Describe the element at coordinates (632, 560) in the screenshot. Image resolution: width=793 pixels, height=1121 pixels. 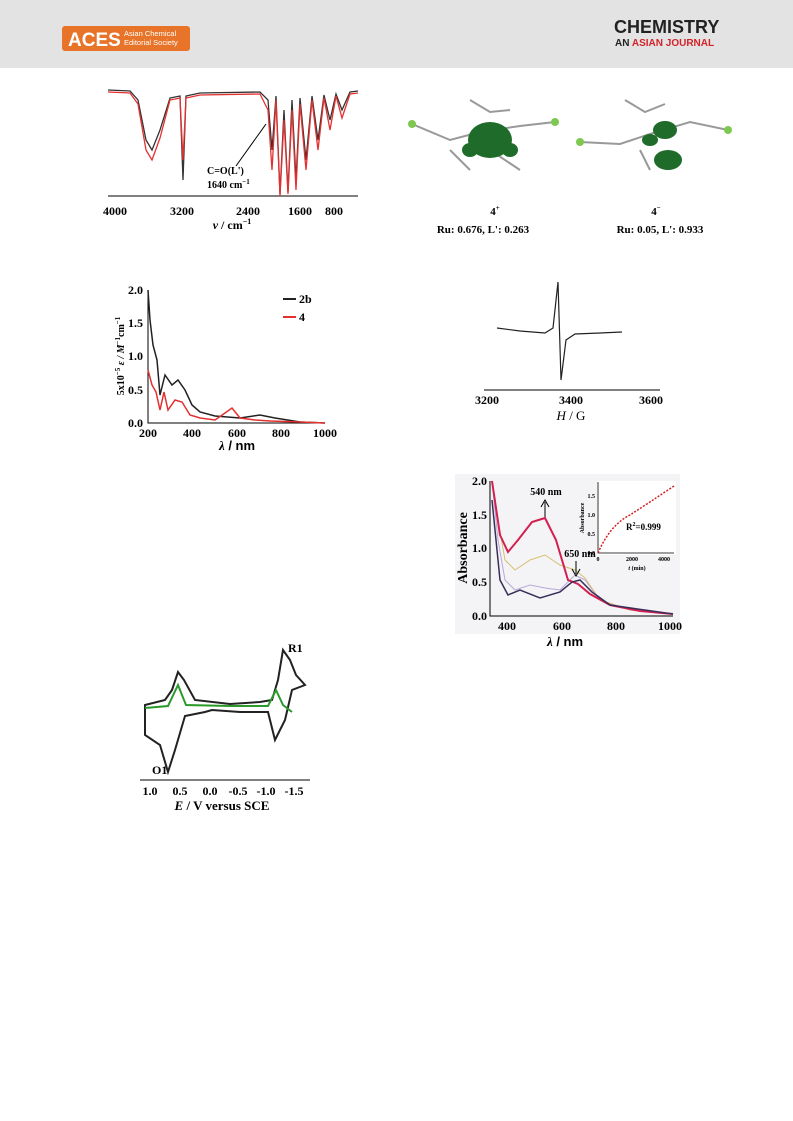
I see `tick-label: 2000` at that location.